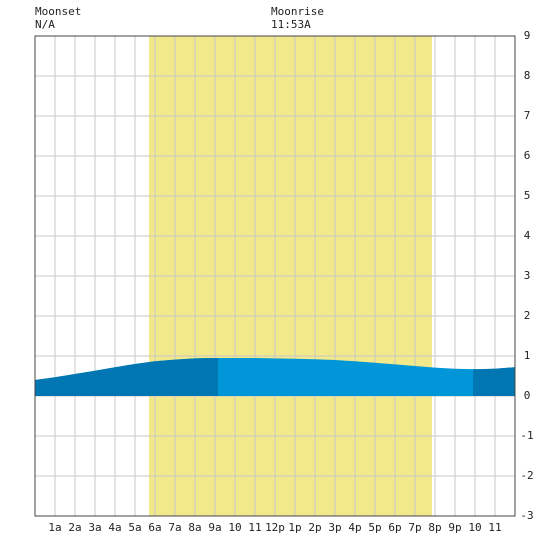 This screenshot has height=550, width=550. What do you see at coordinates (454, 527) in the screenshot?
I see `x-tick-label: 9p` at bounding box center [454, 527].